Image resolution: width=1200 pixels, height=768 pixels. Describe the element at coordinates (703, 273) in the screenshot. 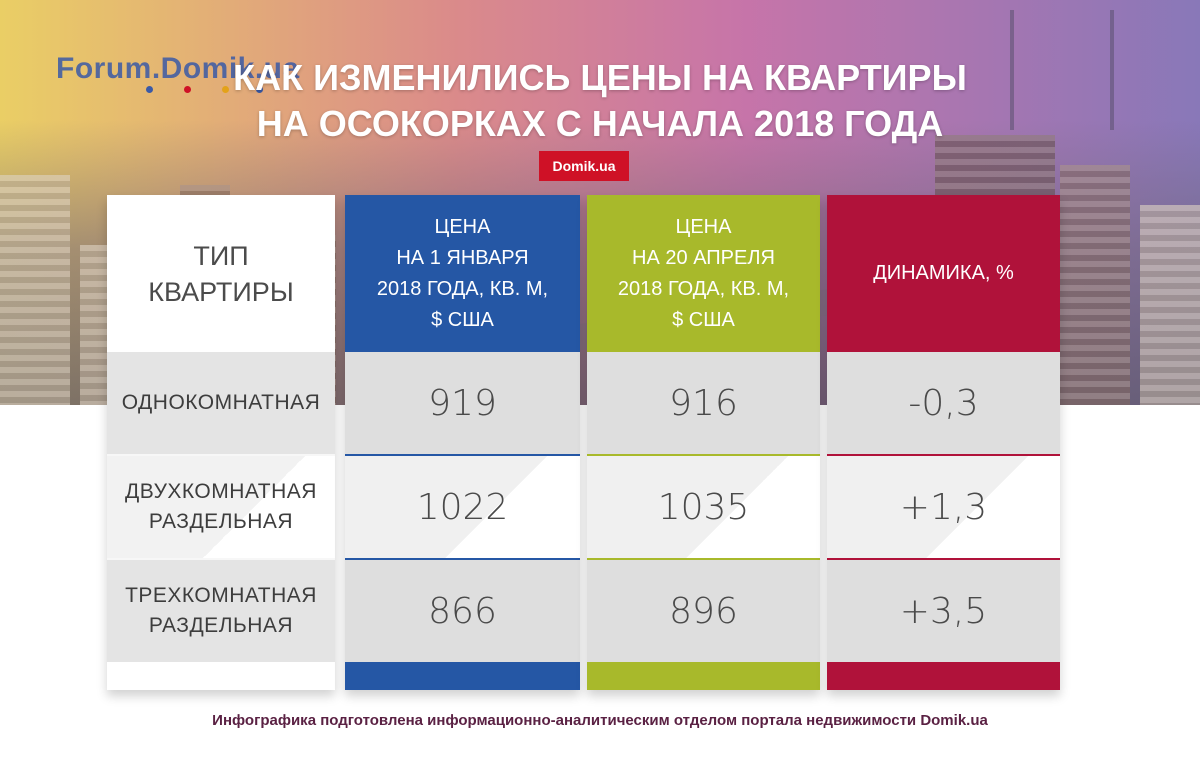

I see `column-header-apr: ЦЕНА НА 20 АПРЕЛЯ 2018 ГОДА, КВ. М, $ США` at that location.